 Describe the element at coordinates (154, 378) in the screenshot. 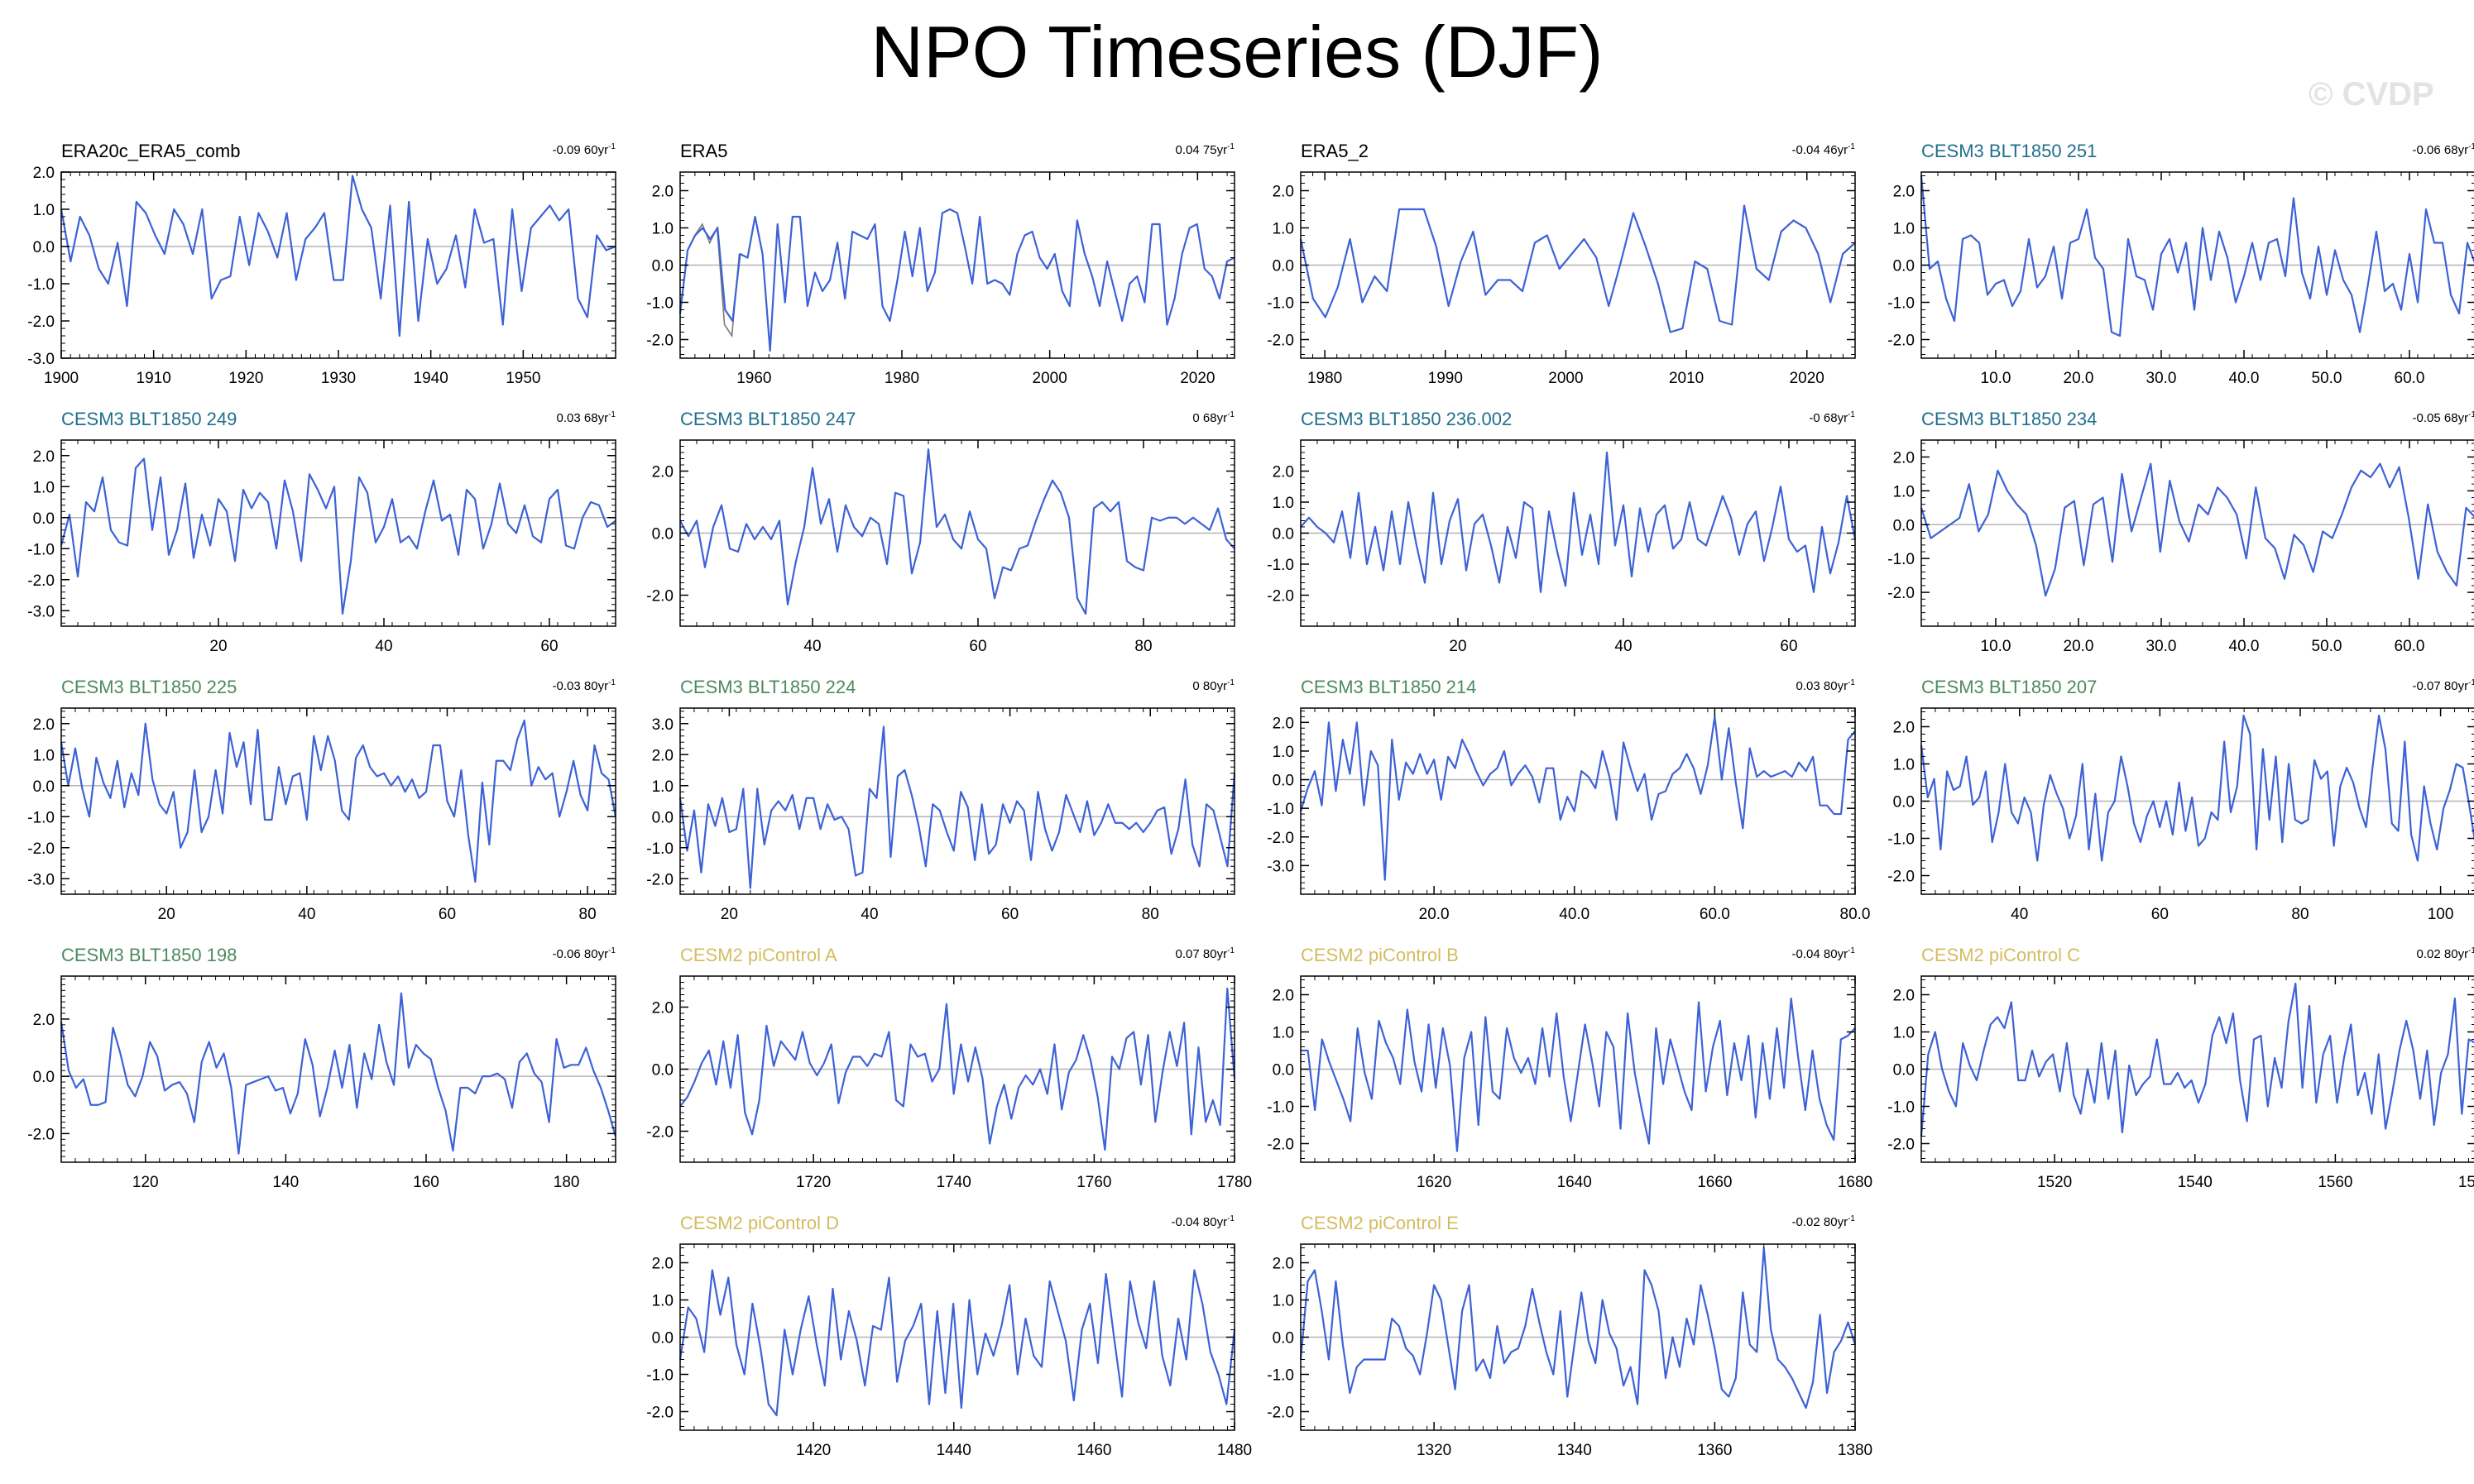

I see `x-tick-label: 1910` at that location.